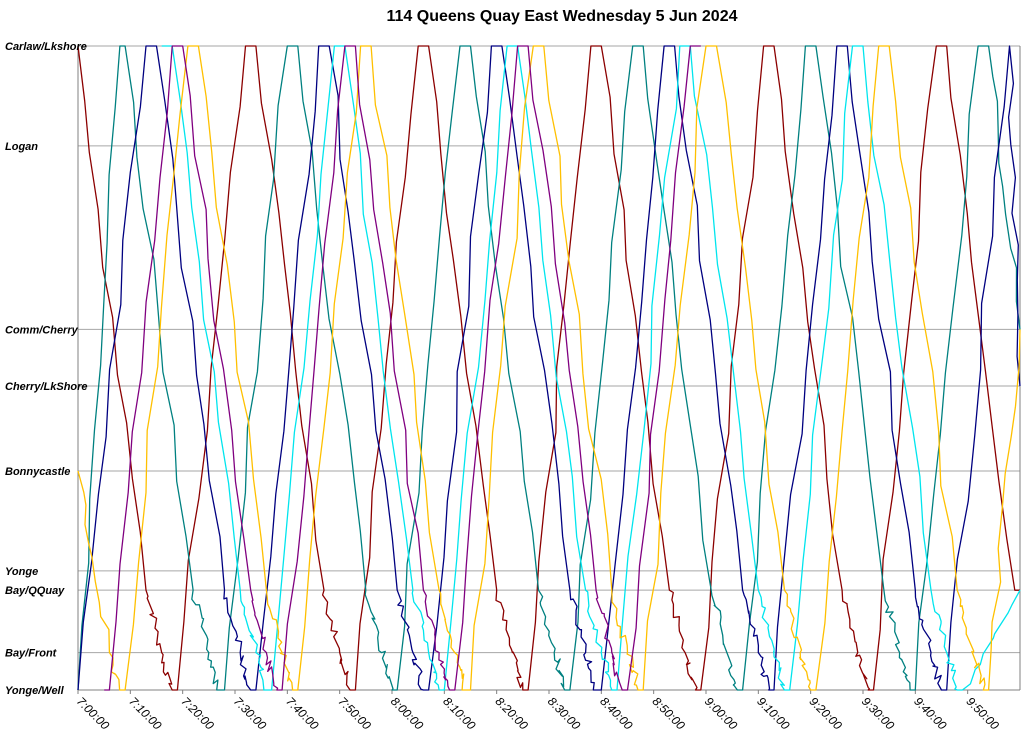 This screenshot has height=748, width=1024. Describe the element at coordinates (302, 713) in the screenshot. I see `x-tick-label: 7:40:00` at that location.